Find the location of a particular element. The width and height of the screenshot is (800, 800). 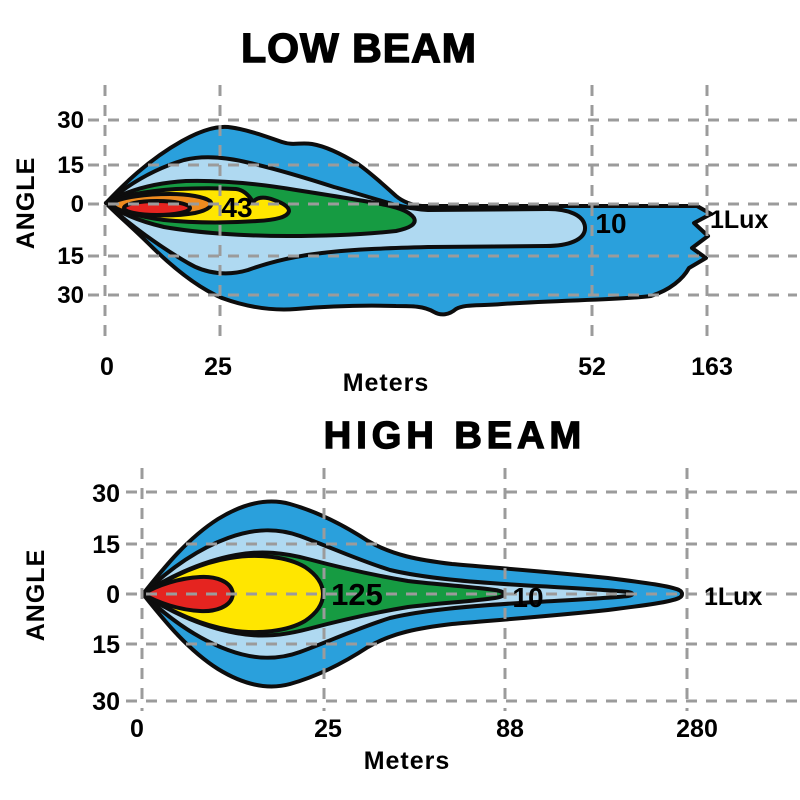

high-beam-title: HIGH BEAM is located at coordinates (455, 436).